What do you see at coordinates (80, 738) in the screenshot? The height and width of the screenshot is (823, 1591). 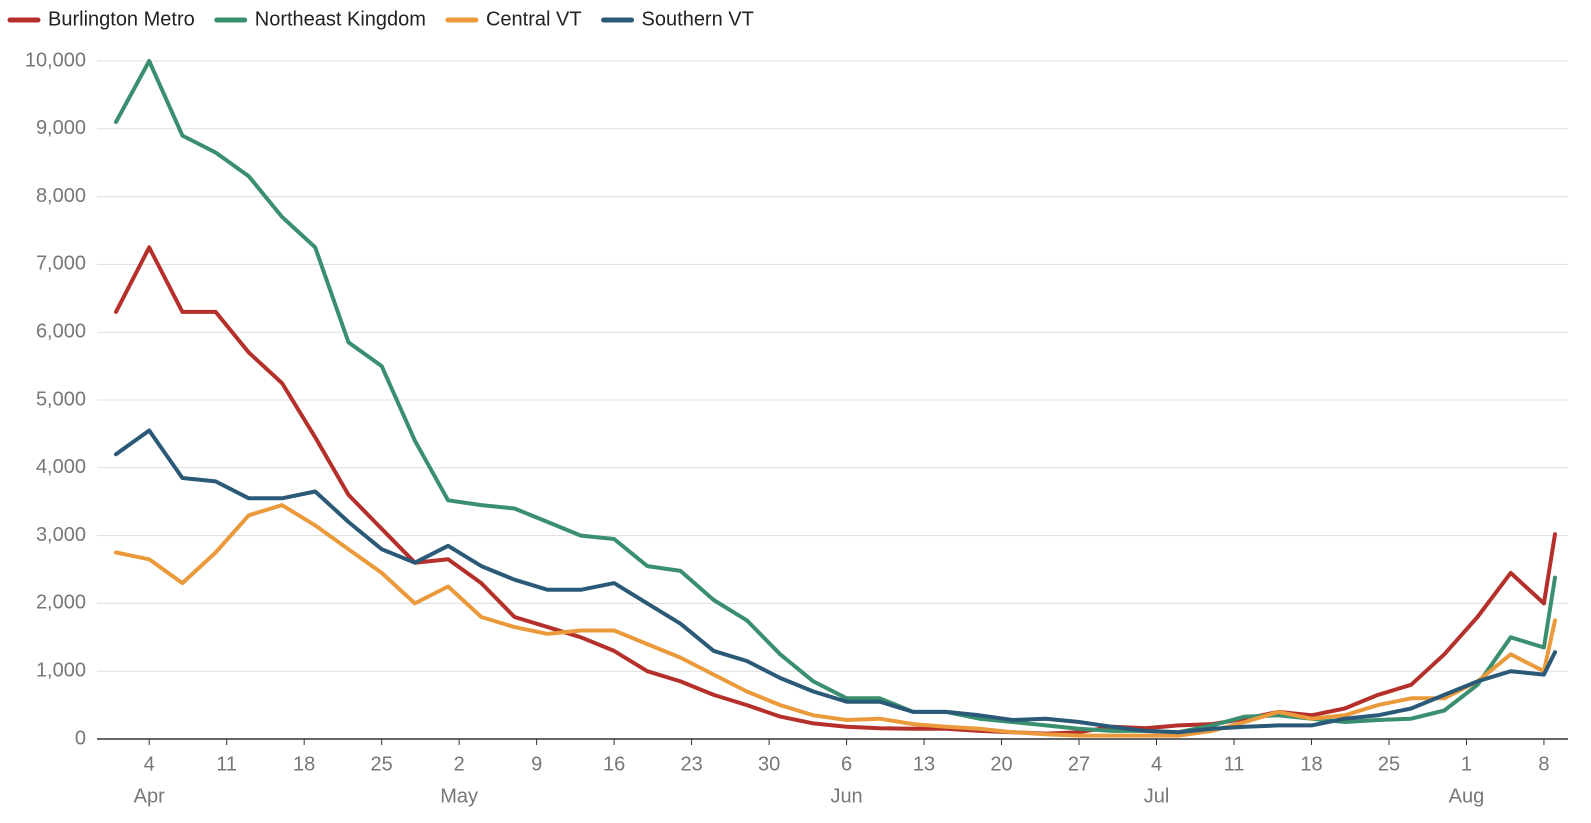 I see `y-tick-label: 0` at bounding box center [80, 738].